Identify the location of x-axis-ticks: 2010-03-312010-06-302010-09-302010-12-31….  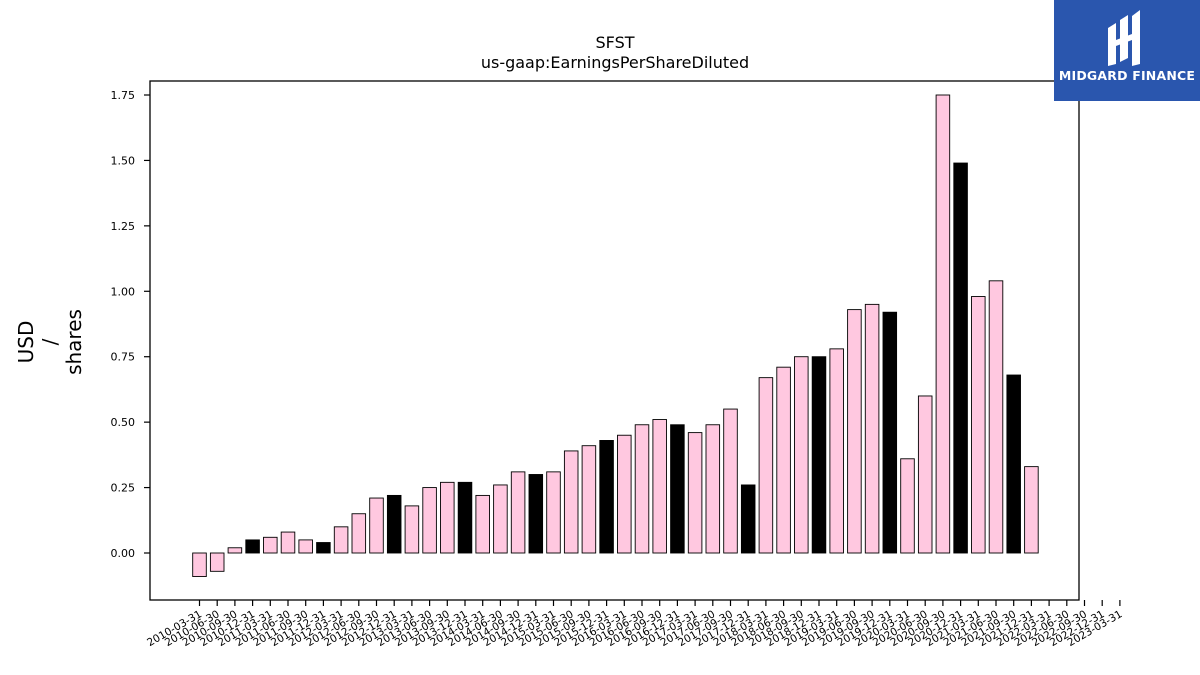
(634, 624).